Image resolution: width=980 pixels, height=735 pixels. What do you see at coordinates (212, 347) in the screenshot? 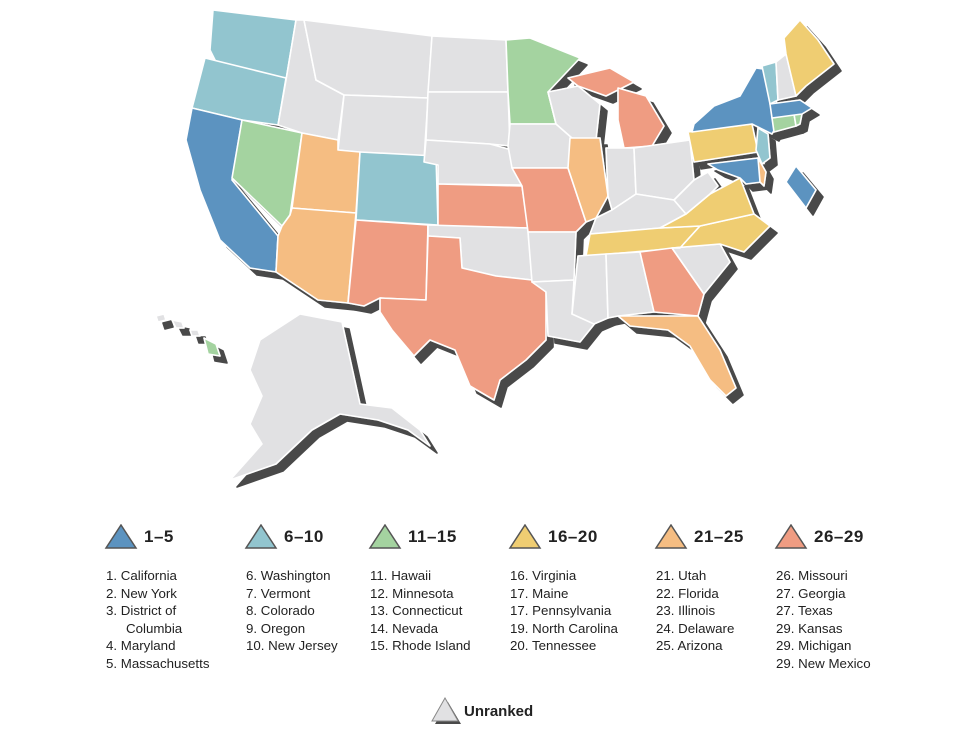
I see `state-hawaii` at bounding box center [212, 347].